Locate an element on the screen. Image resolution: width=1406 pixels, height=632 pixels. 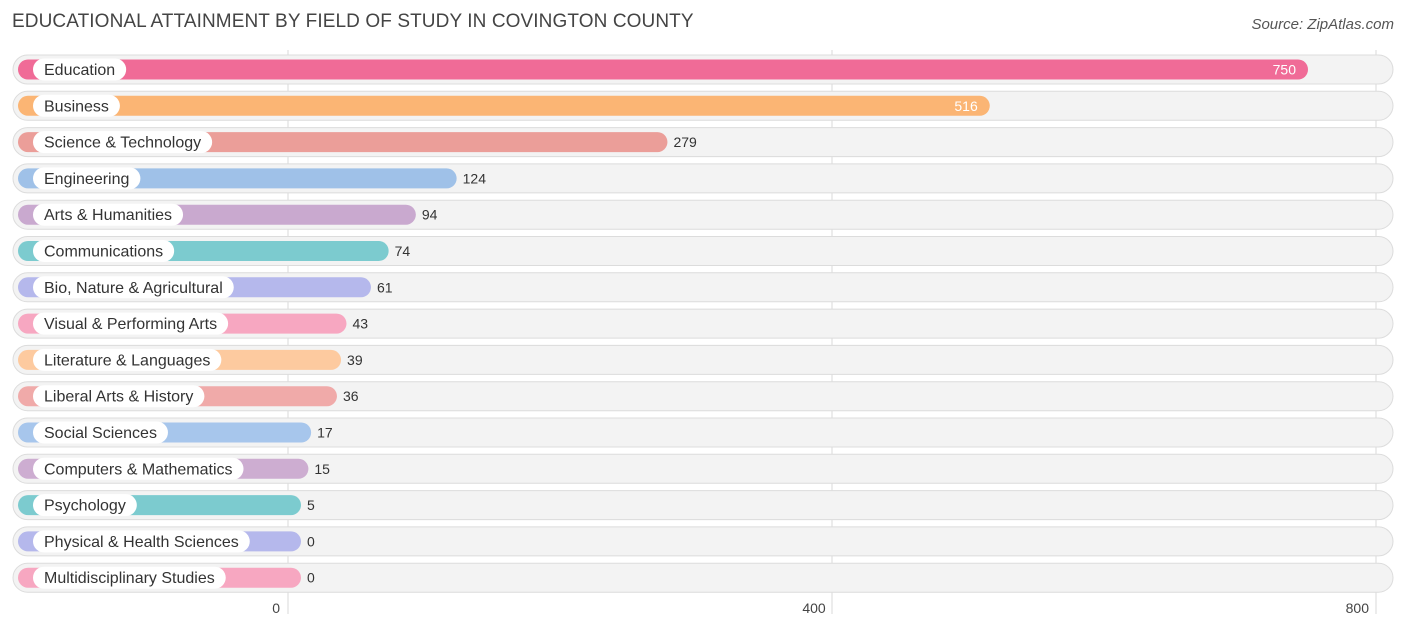
category-label: Business is located at coordinates (76, 106).